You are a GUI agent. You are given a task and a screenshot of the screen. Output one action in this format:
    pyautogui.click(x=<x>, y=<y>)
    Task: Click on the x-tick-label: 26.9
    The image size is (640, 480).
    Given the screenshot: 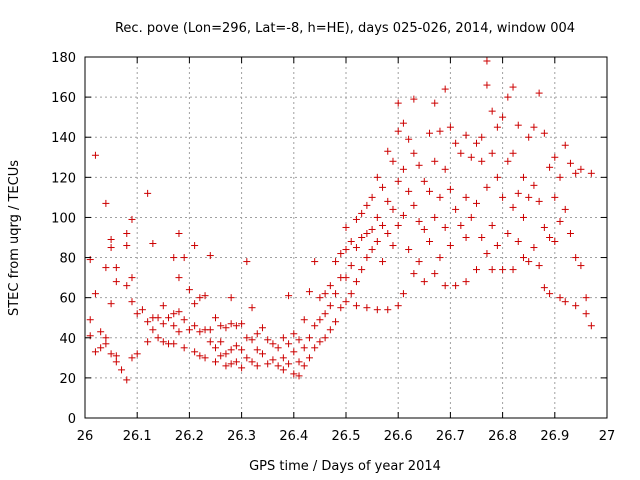 What is the action you would take?
    pyautogui.click(x=554, y=436)
    